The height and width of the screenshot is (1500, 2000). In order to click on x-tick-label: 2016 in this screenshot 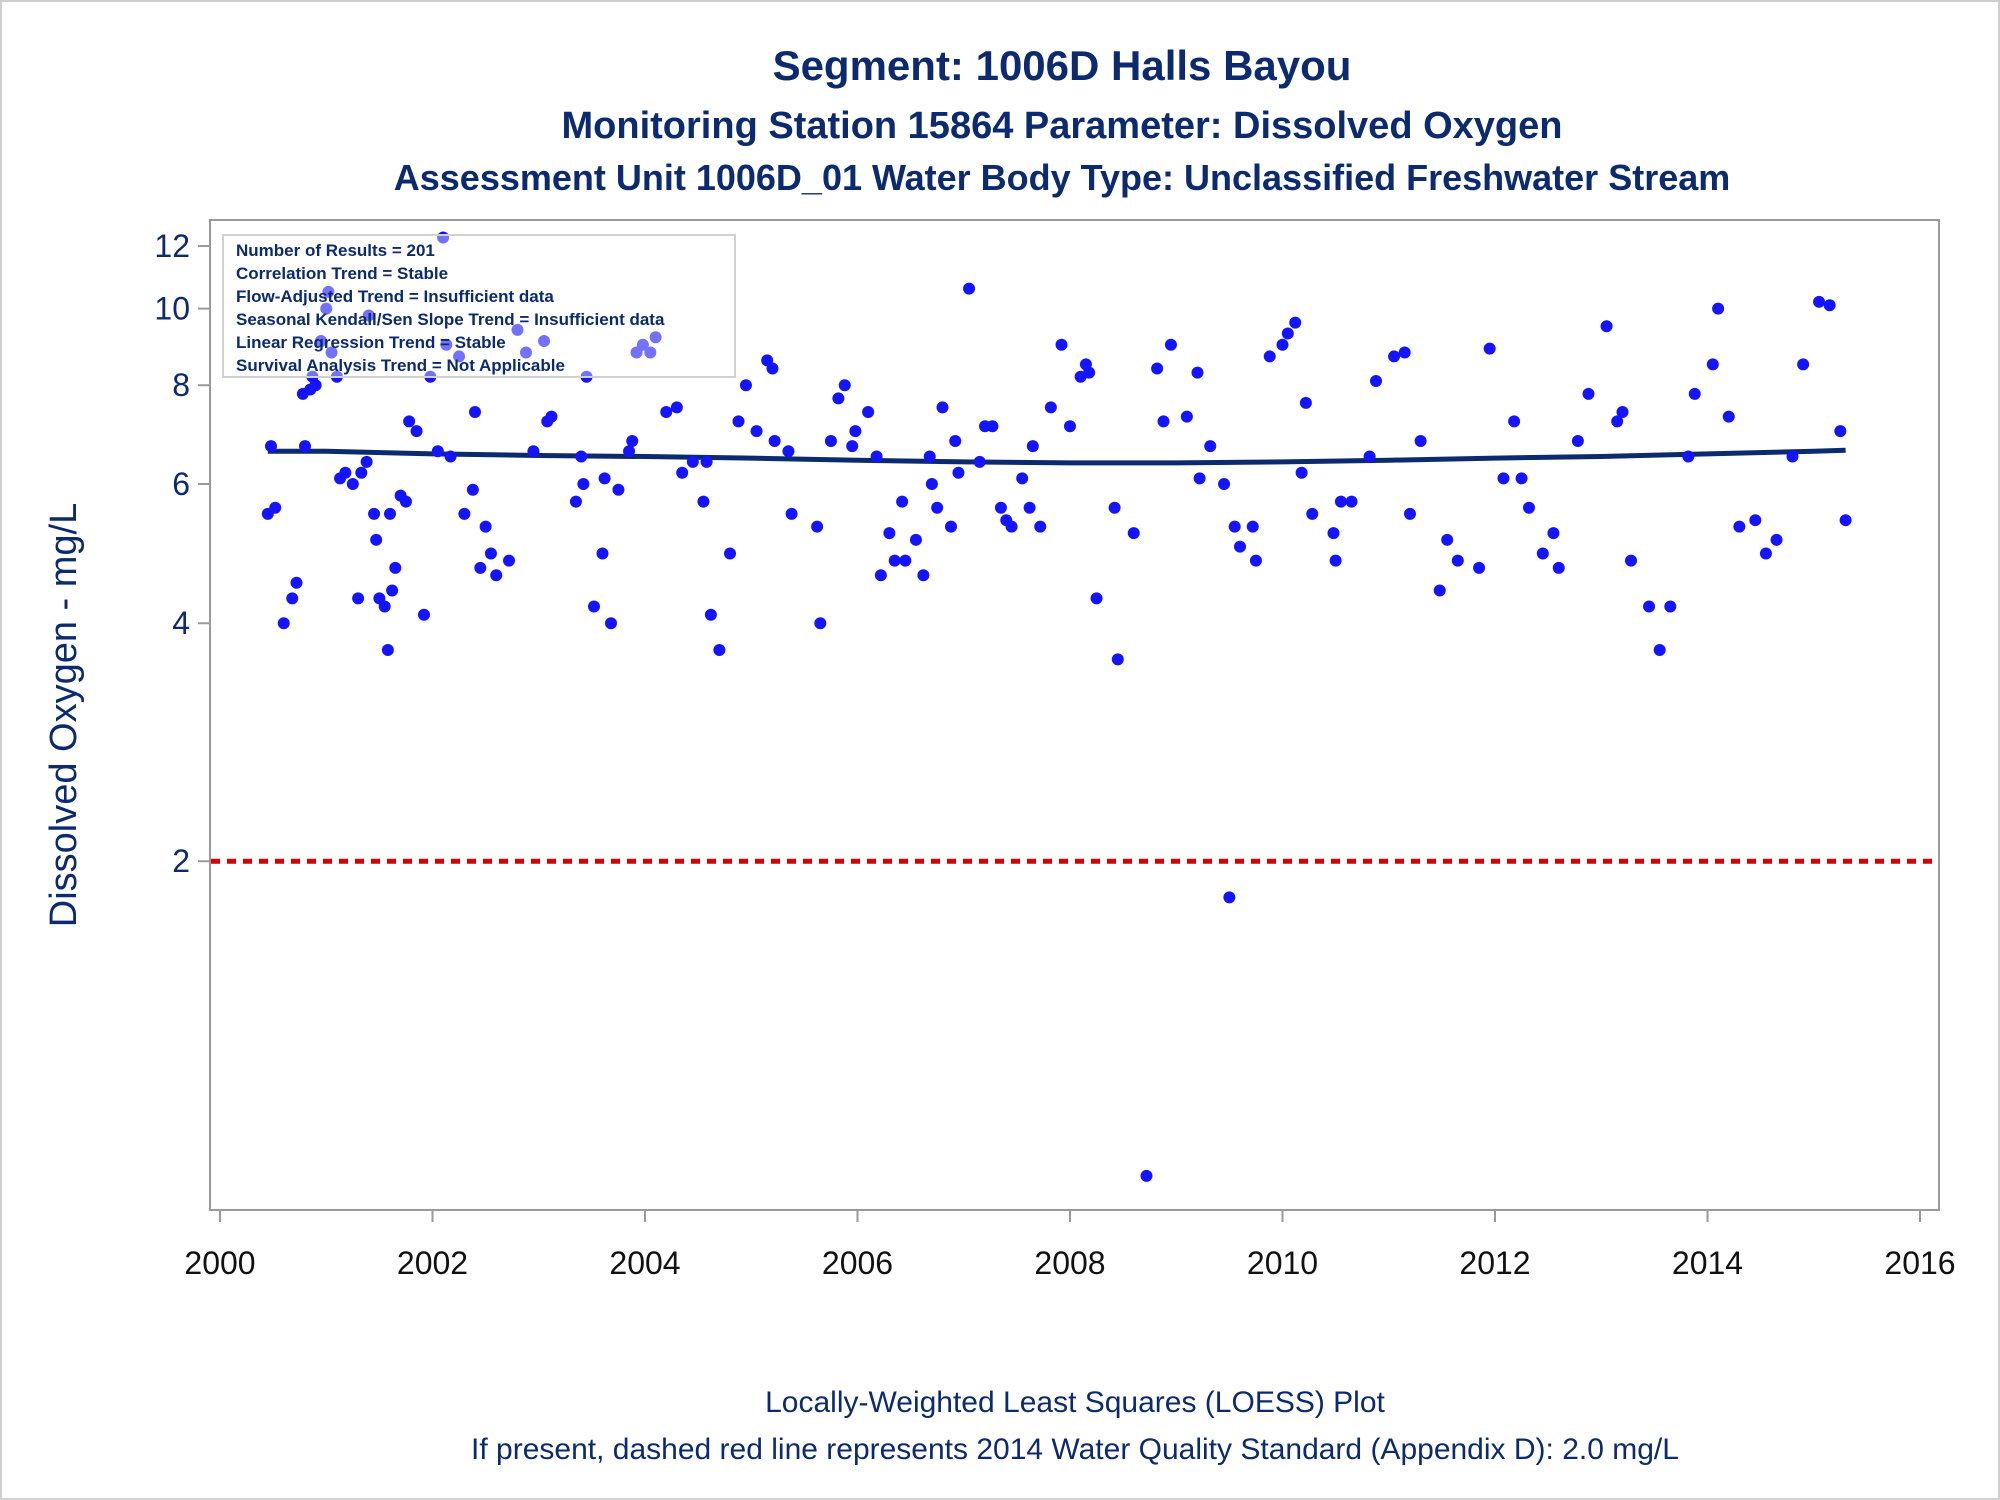, I will do `click(1919, 1263)`.